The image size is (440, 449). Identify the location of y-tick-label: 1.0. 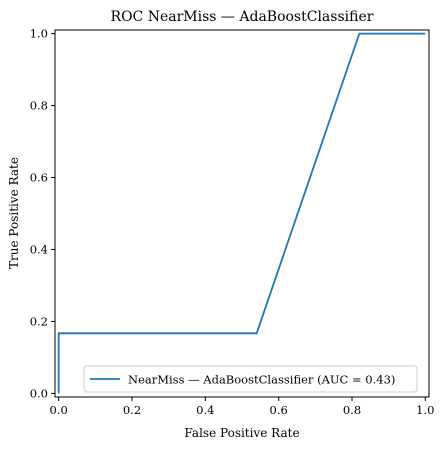
(39, 34).